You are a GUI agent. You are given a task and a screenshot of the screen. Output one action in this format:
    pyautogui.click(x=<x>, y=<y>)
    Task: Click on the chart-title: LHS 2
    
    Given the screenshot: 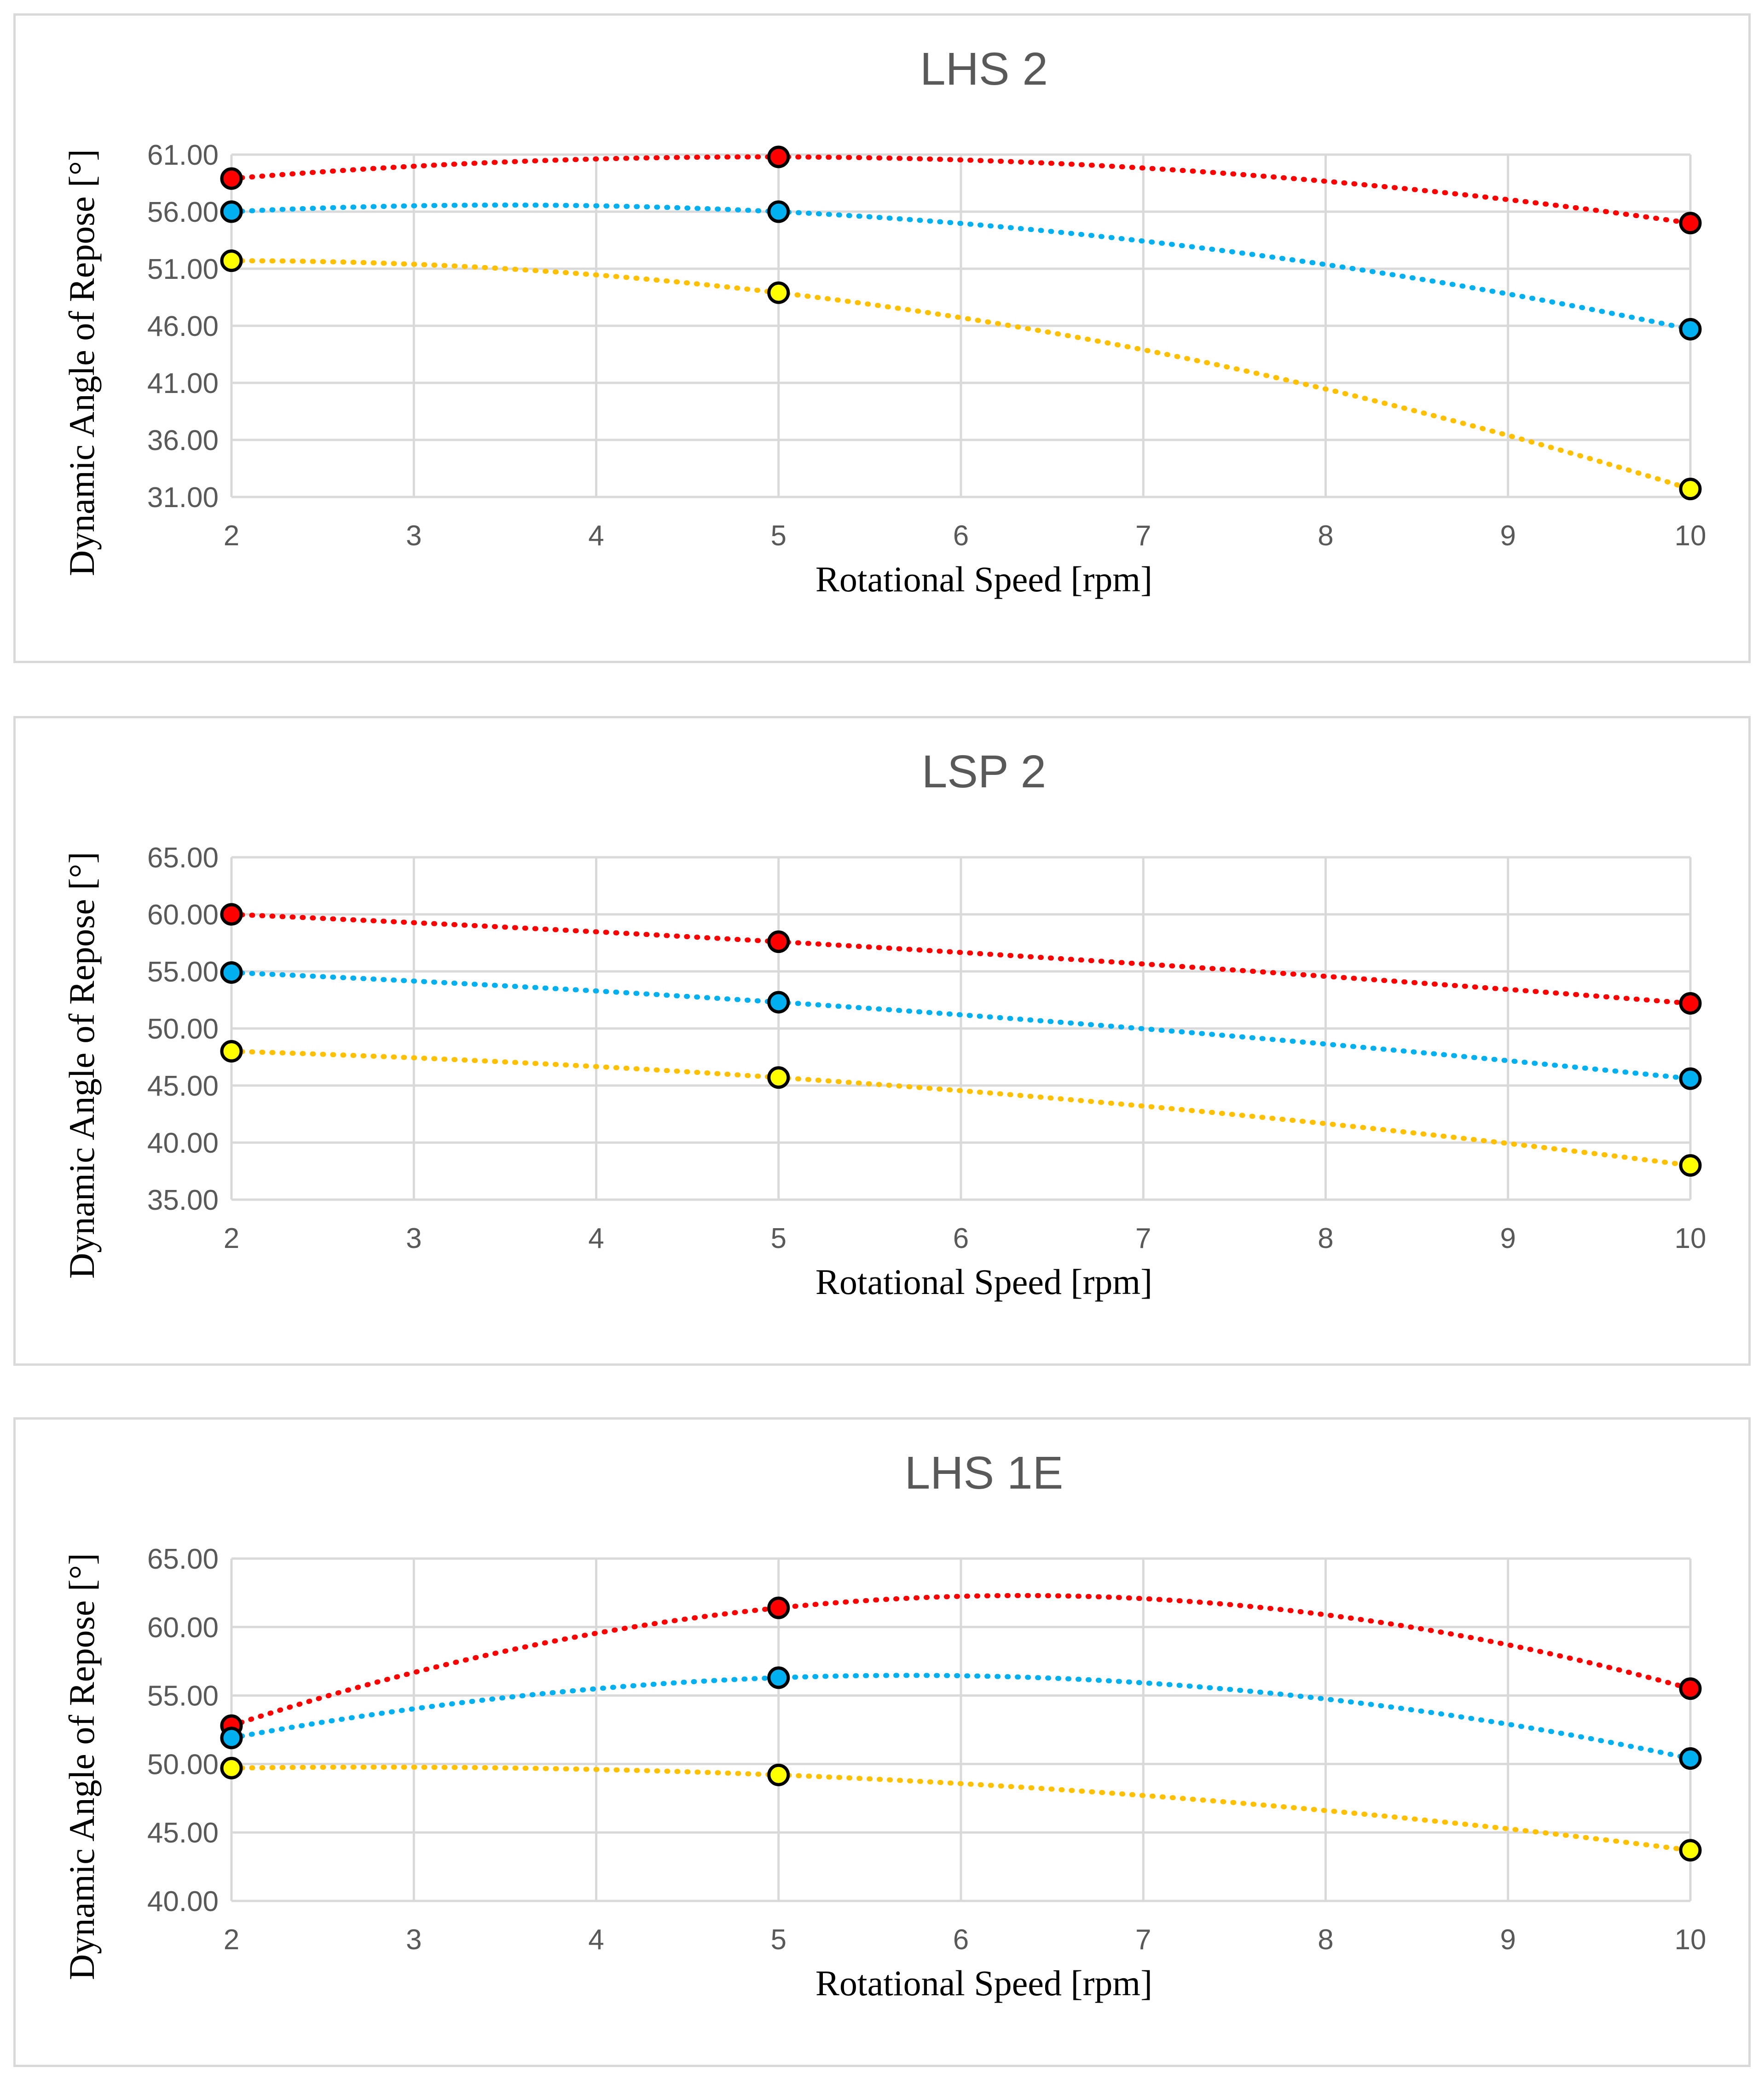 What is the action you would take?
    pyautogui.click(x=984, y=69)
    